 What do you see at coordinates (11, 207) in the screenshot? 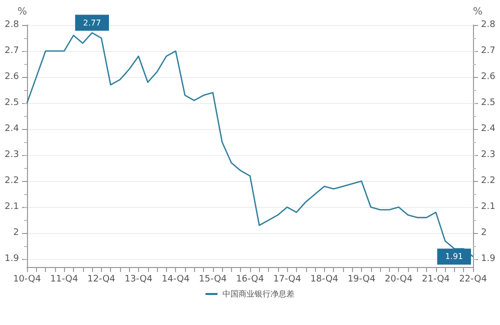
I see `y-tick-label: 2.1` at bounding box center [11, 207].